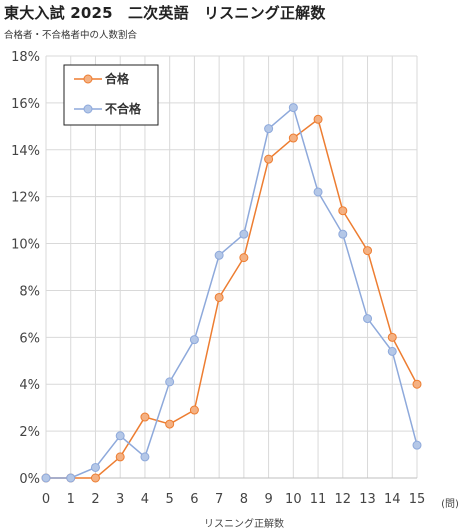  I want to click on y-tick-label: 4%, so click(29, 385).